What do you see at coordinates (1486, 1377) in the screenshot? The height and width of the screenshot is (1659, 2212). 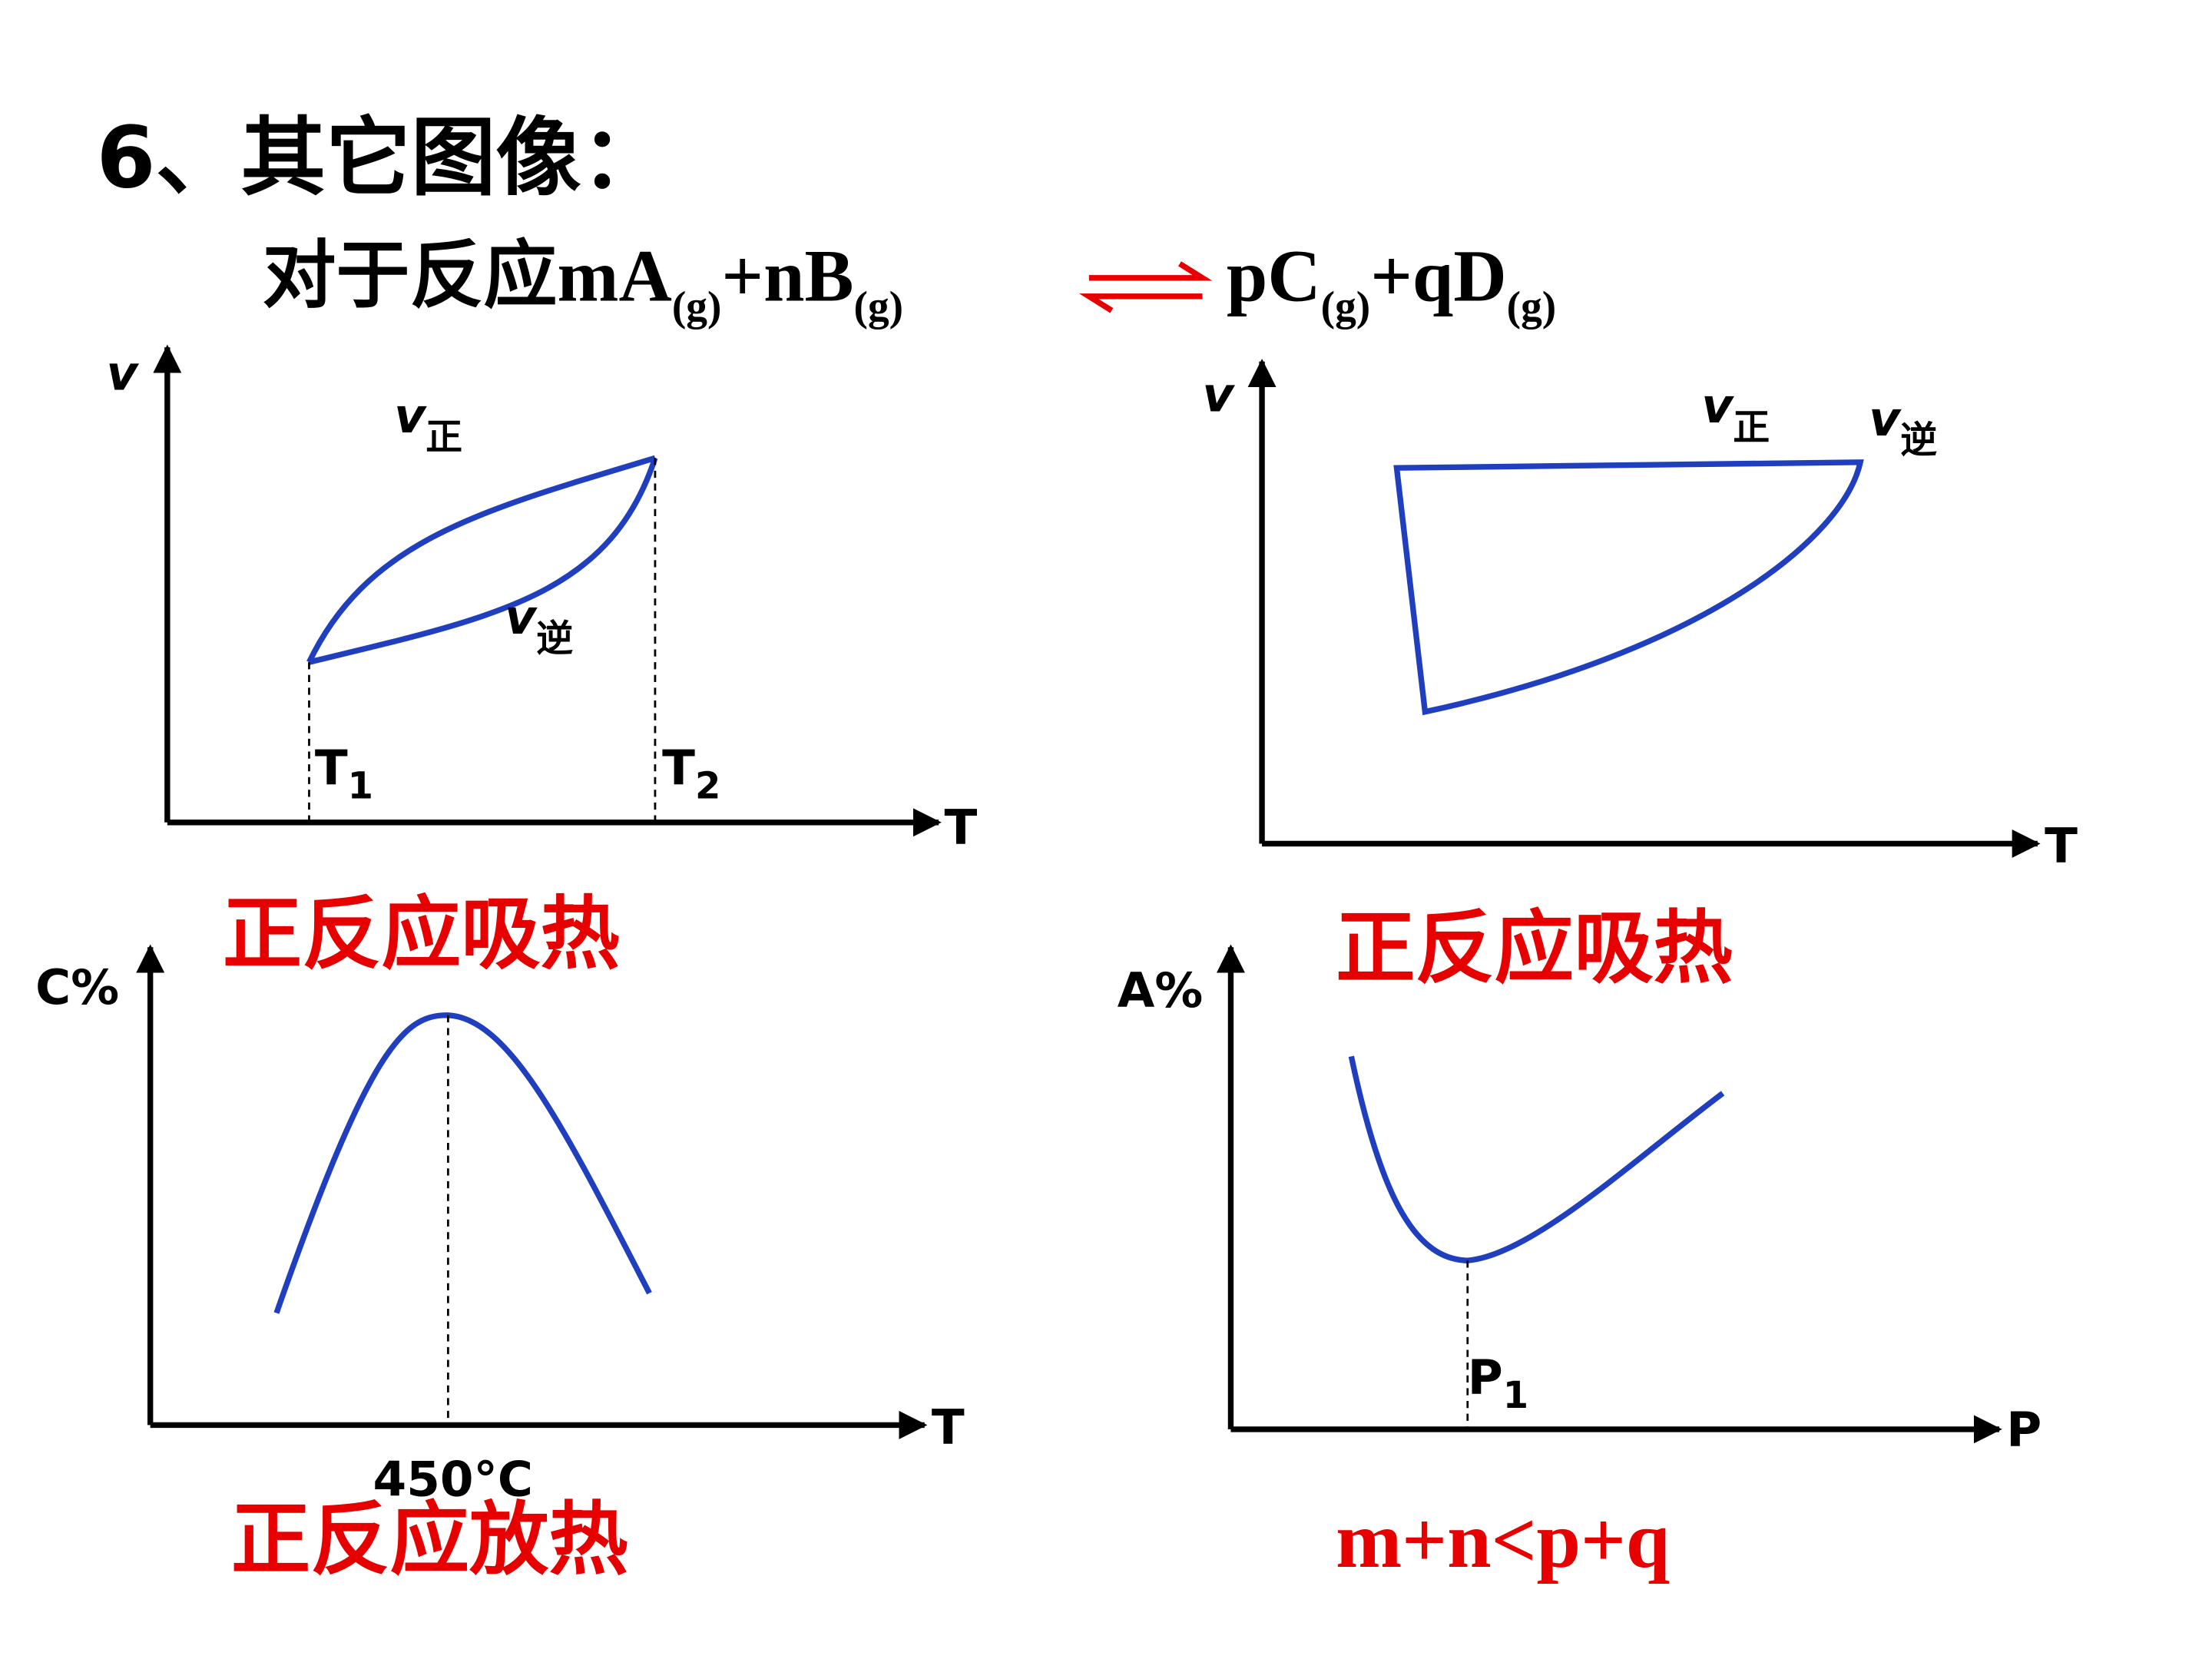 I see `symbol: P` at bounding box center [1486, 1377].